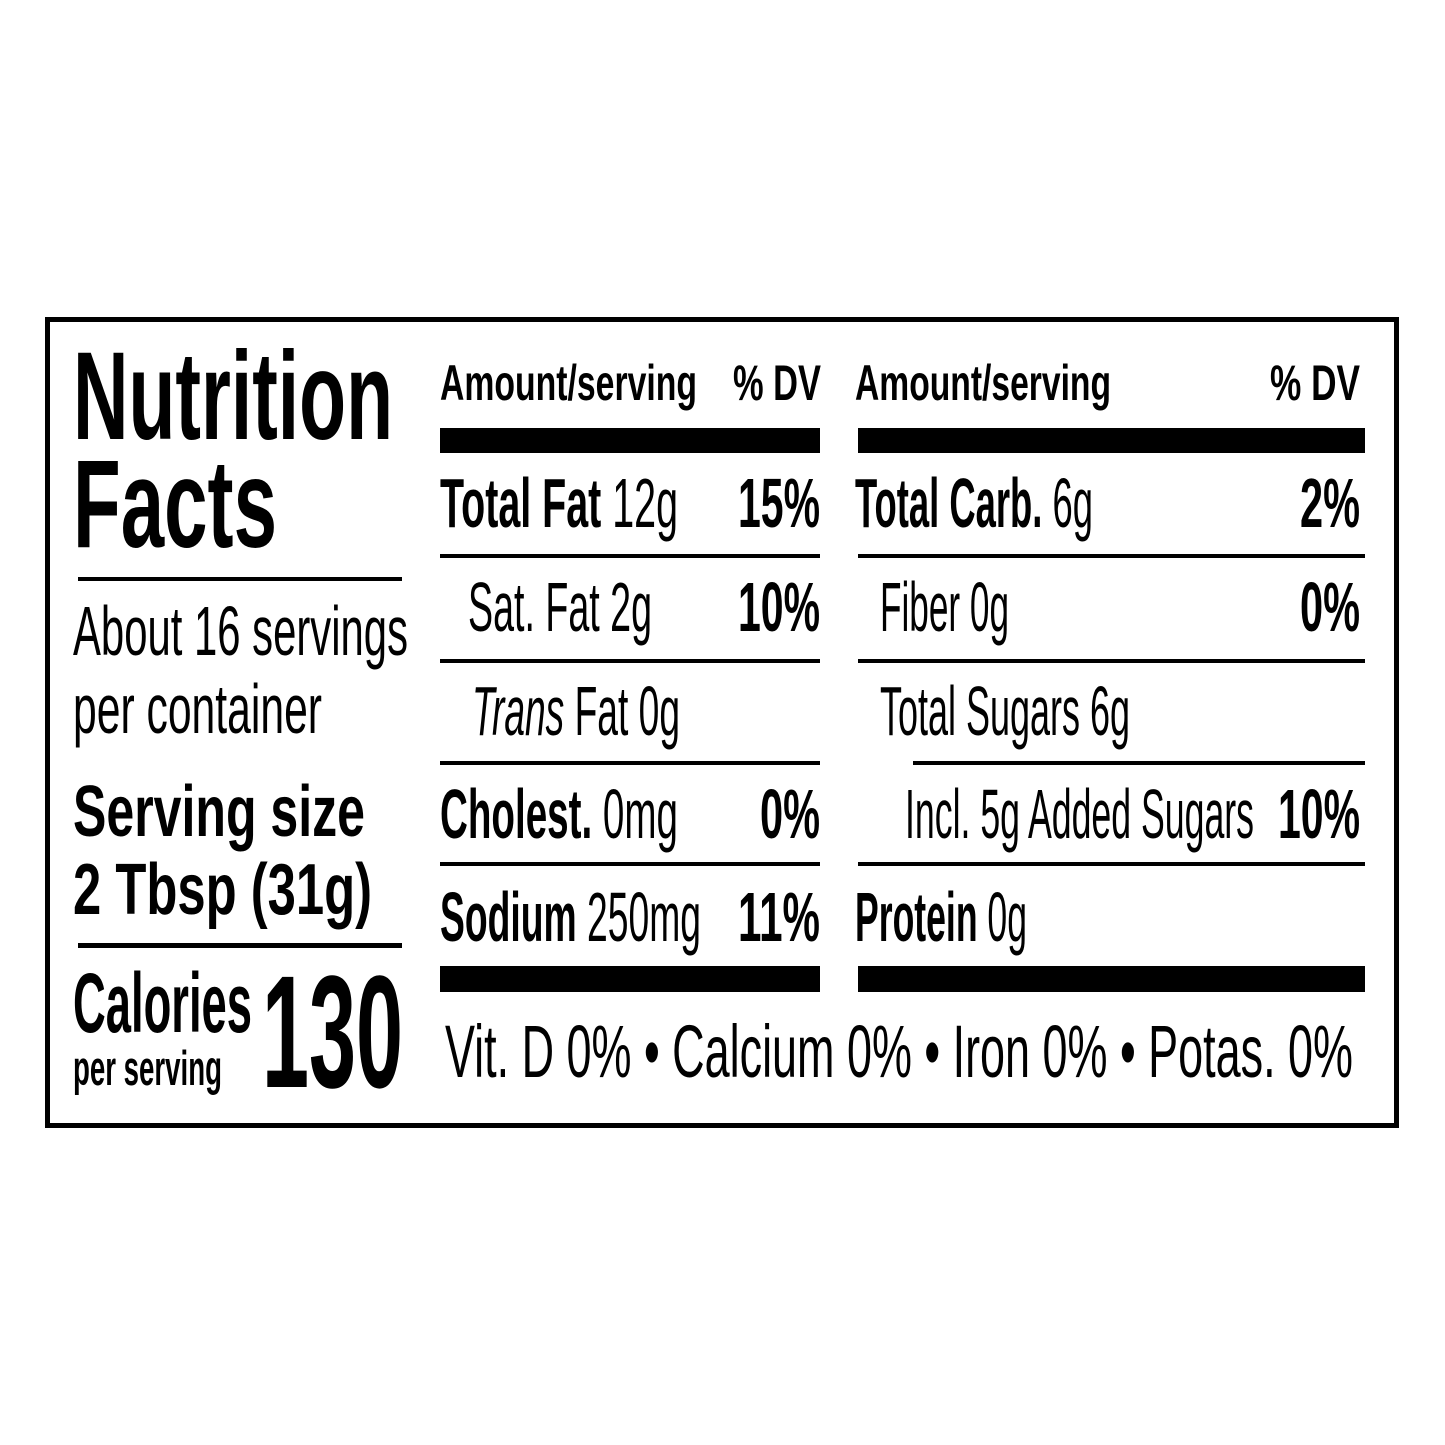 The height and width of the screenshot is (1445, 1445). I want to click on calories-per-serving-label: per serving, so click(147, 1069).